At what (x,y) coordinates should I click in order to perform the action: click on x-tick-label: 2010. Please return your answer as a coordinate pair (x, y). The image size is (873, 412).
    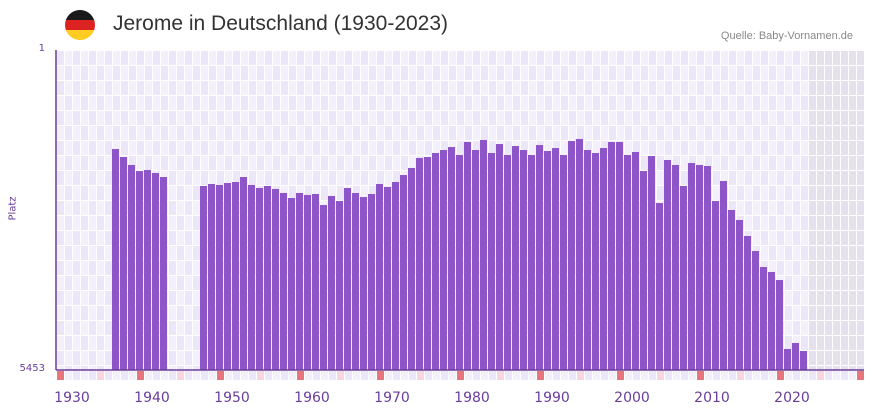
    Looking at the image, I should click on (712, 398).